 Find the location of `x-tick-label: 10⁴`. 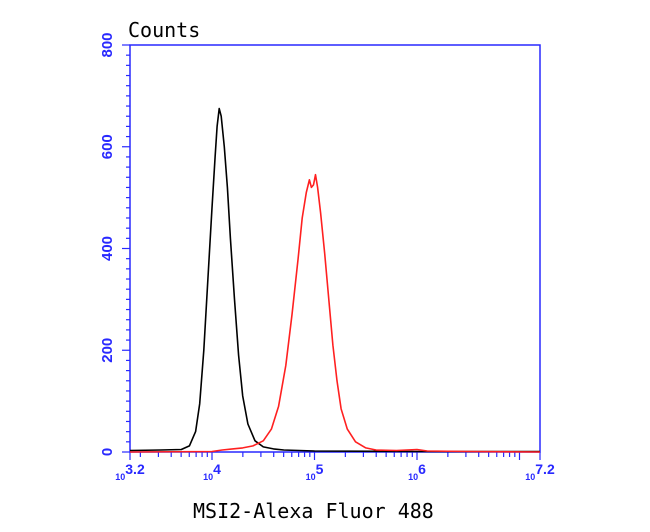

x-tick-label: 10⁴ is located at coordinates (212, 471).